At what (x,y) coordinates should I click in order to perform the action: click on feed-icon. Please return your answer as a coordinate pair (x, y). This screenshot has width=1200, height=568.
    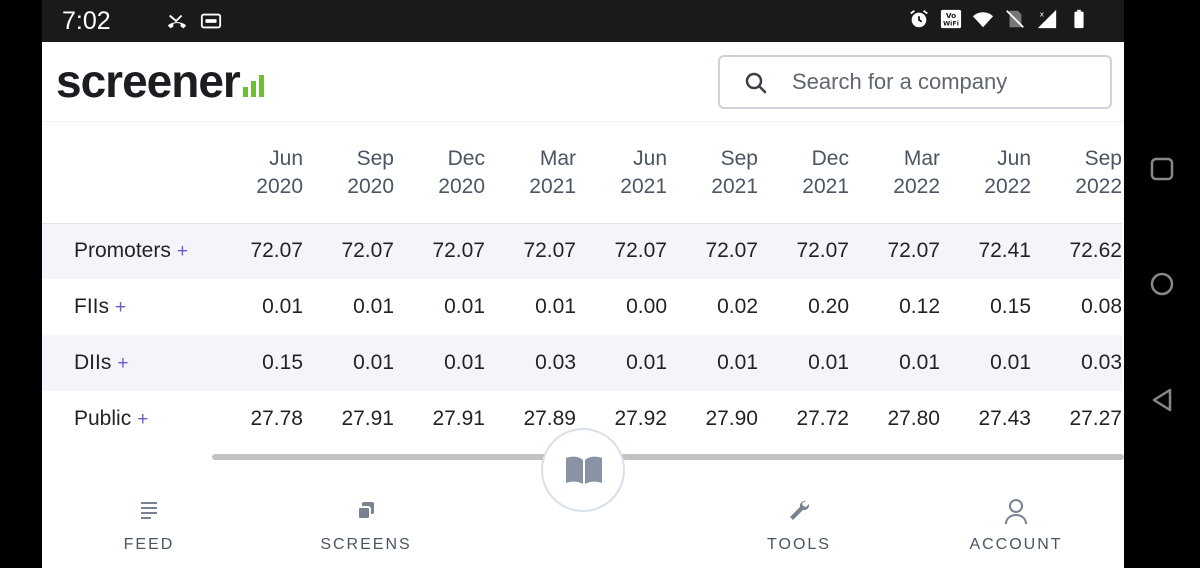
    Looking at the image, I should click on (149, 510).